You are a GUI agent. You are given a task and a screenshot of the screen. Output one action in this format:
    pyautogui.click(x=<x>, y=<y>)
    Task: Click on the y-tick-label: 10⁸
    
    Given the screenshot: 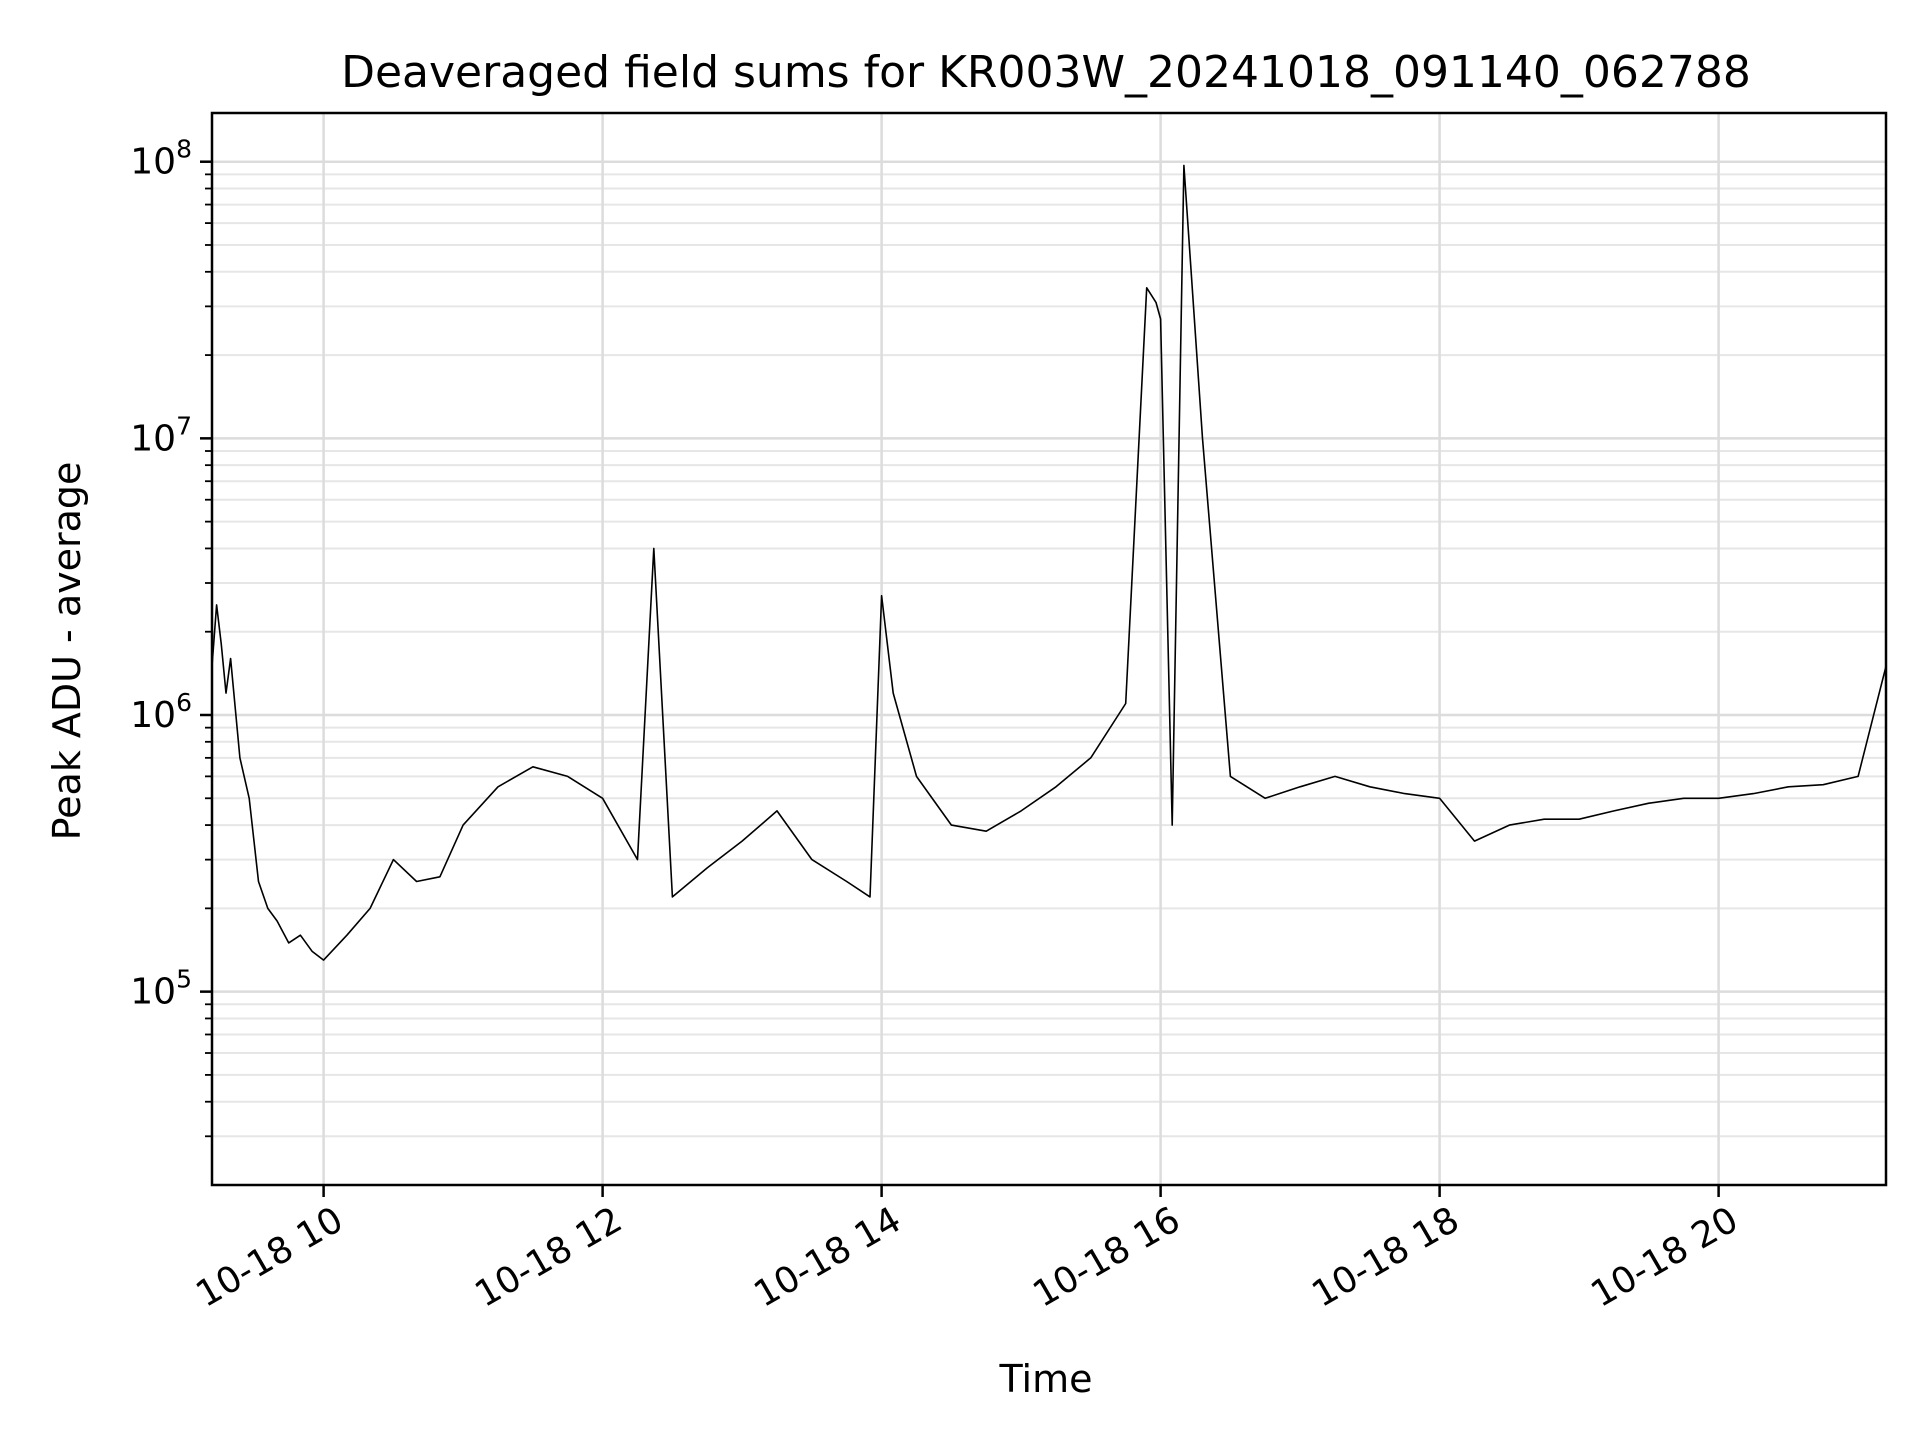 What is the action you would take?
    pyautogui.click(x=161, y=159)
    